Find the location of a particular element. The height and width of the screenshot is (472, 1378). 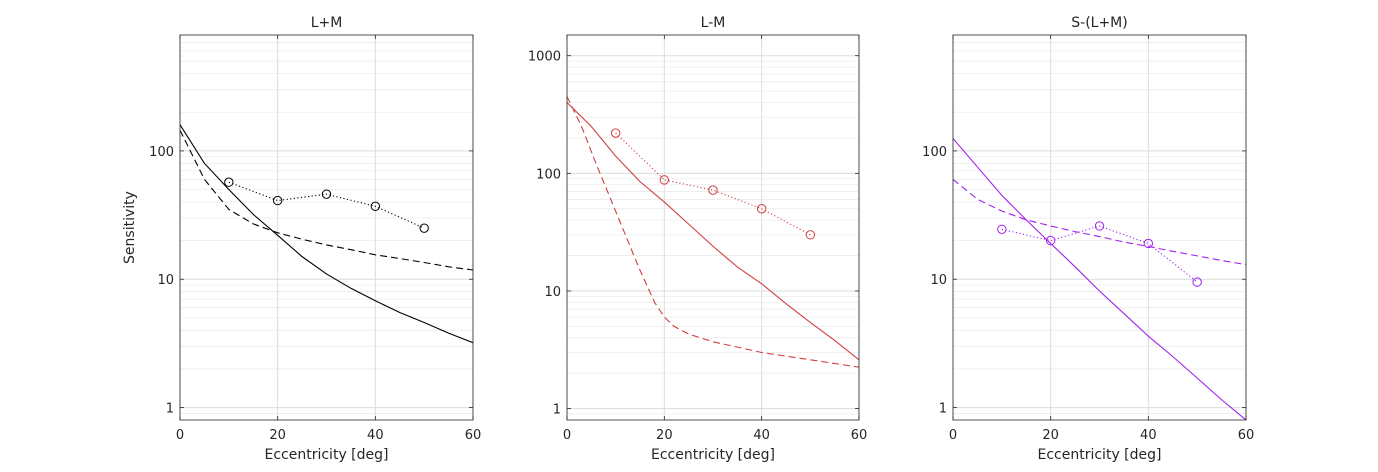

panel-title: L-M is located at coordinates (713, 23).